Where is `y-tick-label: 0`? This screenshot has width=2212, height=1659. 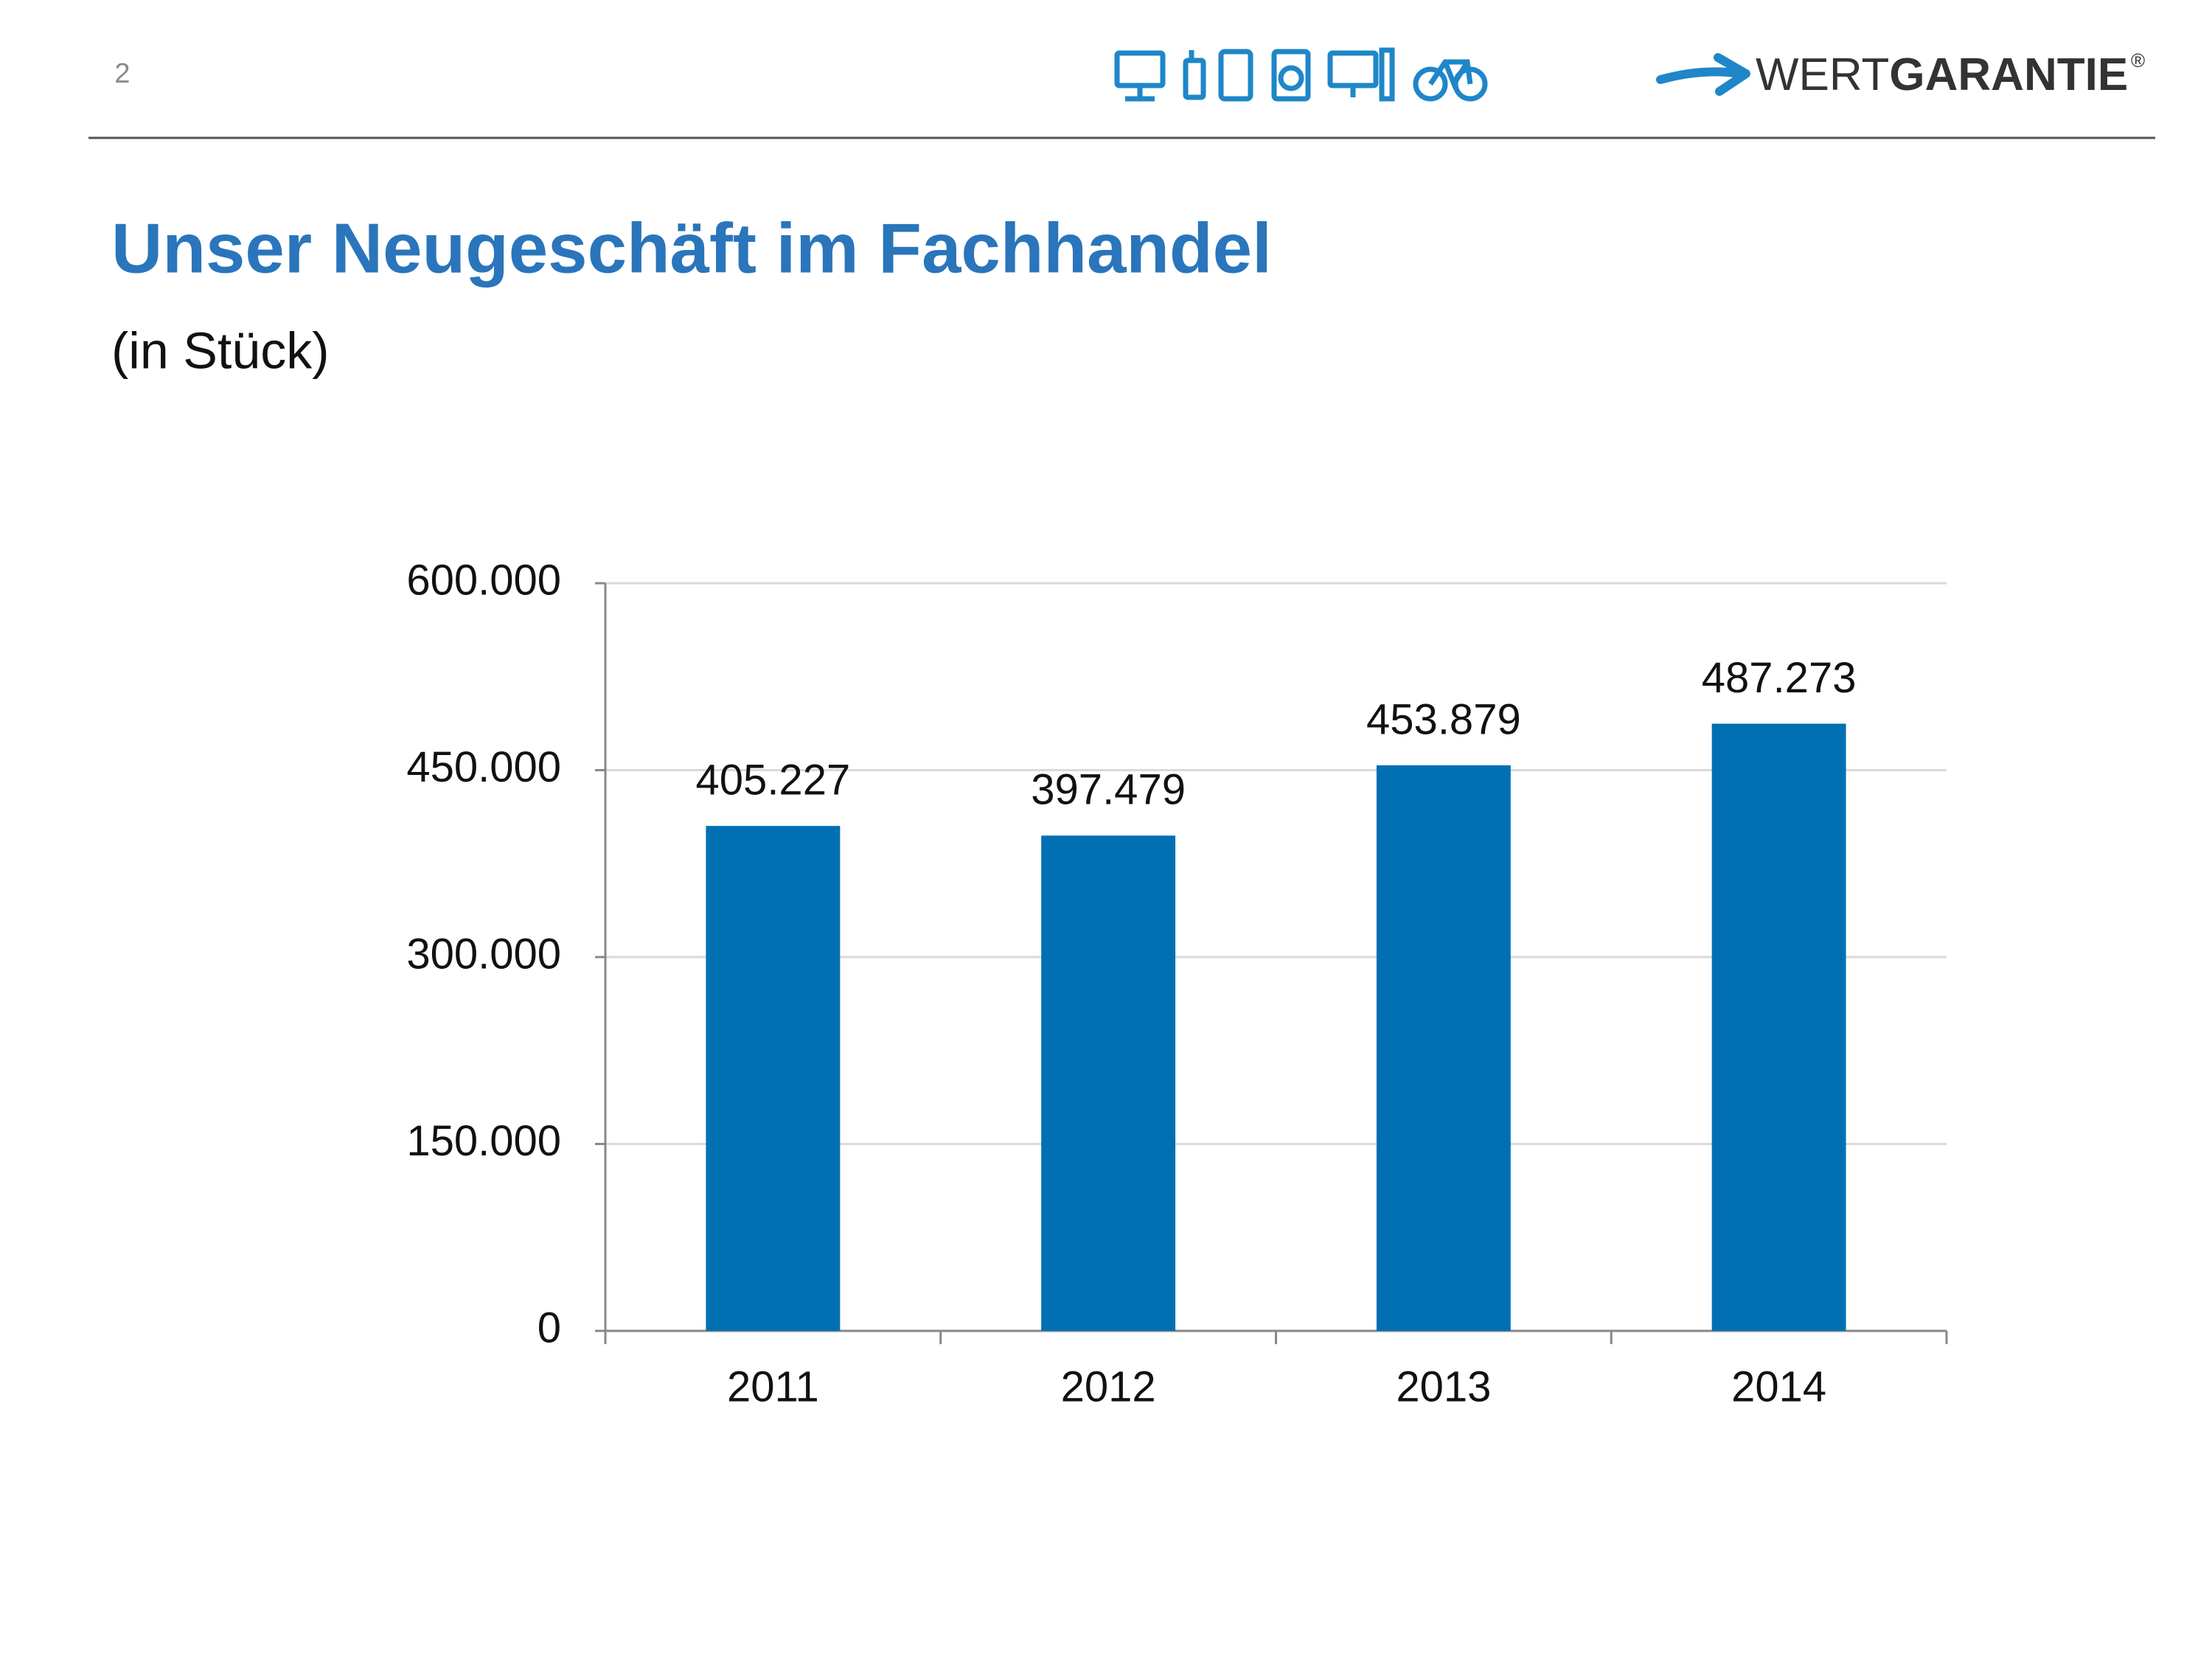 y-tick-label: 0 is located at coordinates (549, 1328).